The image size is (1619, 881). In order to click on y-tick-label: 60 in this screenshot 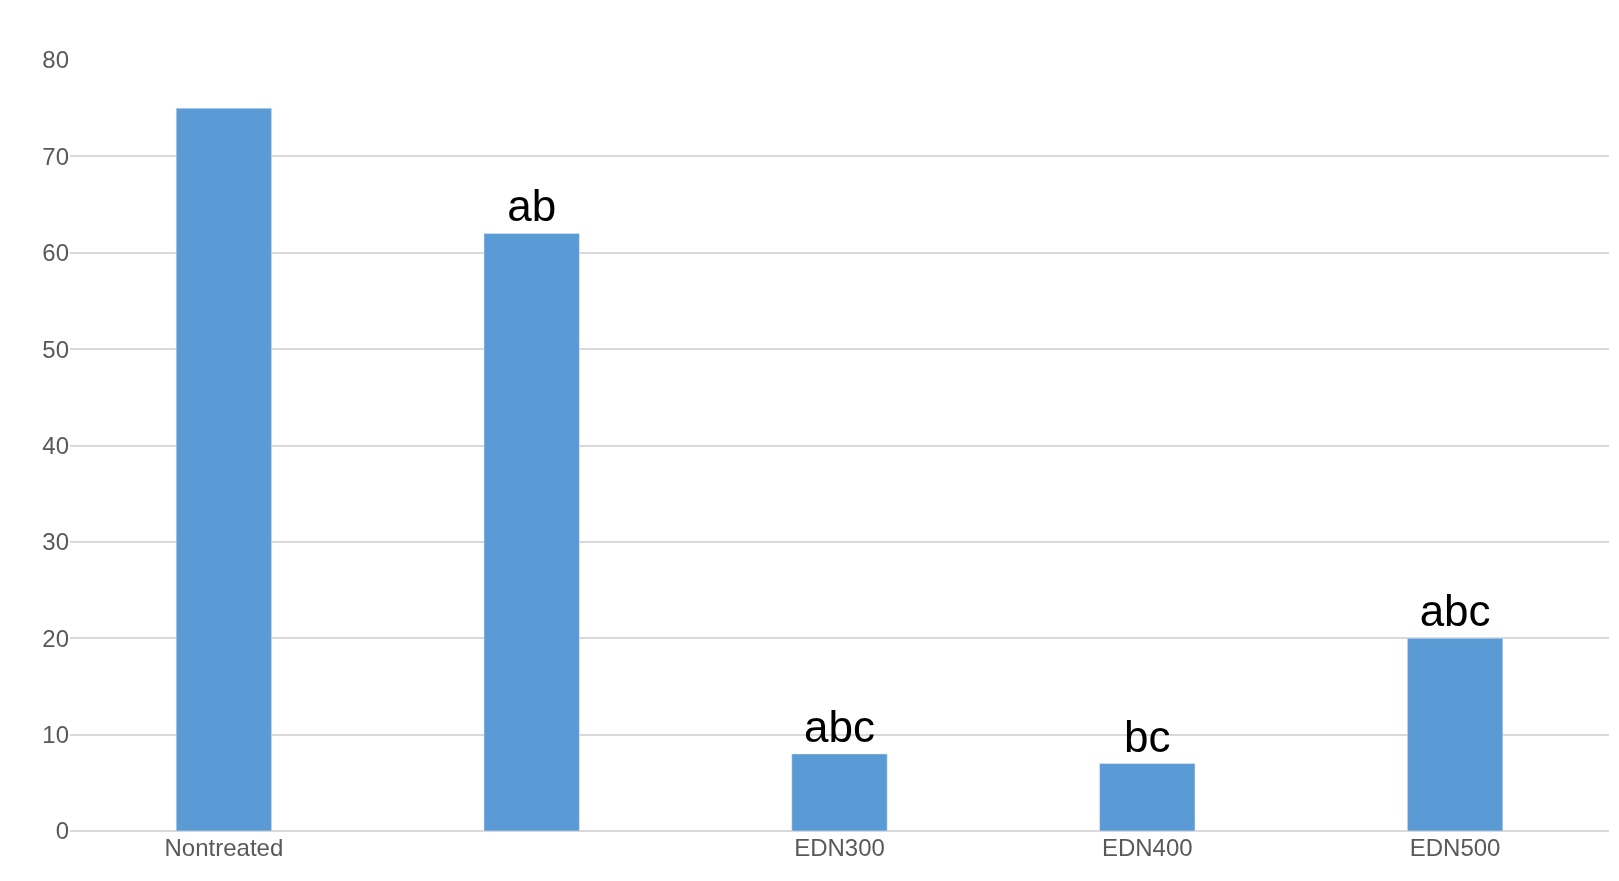, I will do `click(55, 253)`.